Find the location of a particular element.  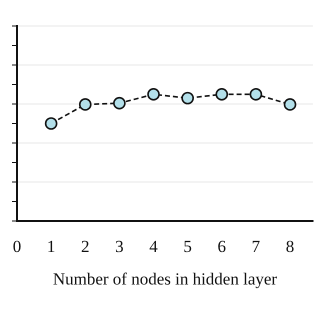

x-axis-title: Number of nodes in hidden layer is located at coordinates (165, 278).